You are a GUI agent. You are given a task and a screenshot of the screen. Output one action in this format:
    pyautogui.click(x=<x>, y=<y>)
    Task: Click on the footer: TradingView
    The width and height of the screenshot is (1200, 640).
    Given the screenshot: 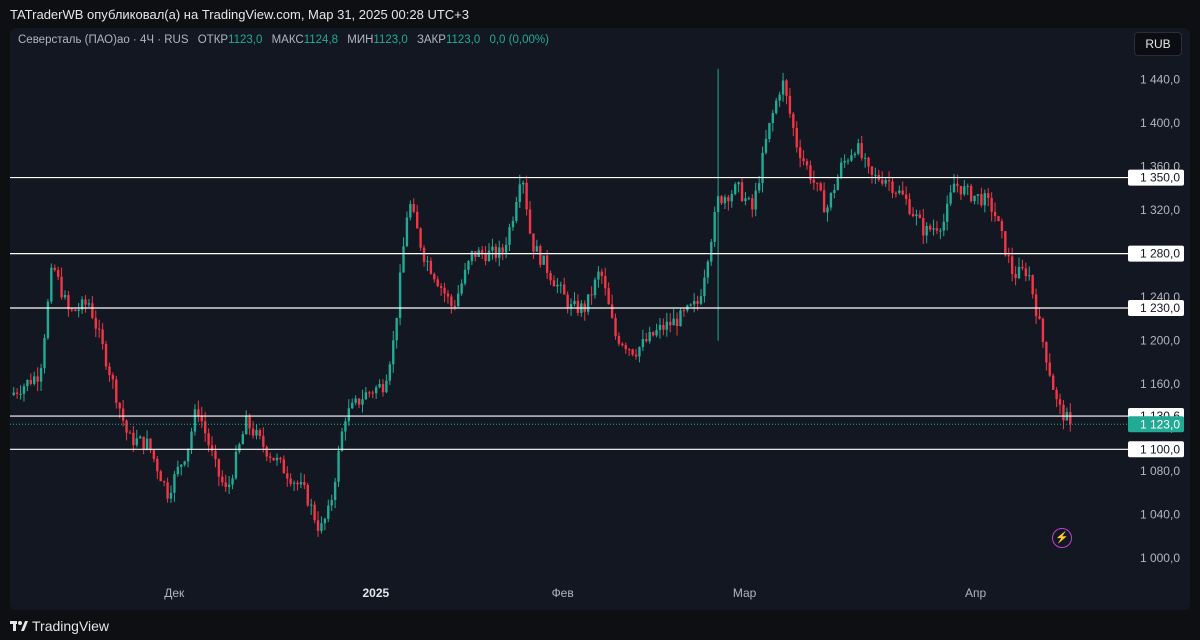 What is the action you would take?
    pyautogui.click(x=600, y=626)
    